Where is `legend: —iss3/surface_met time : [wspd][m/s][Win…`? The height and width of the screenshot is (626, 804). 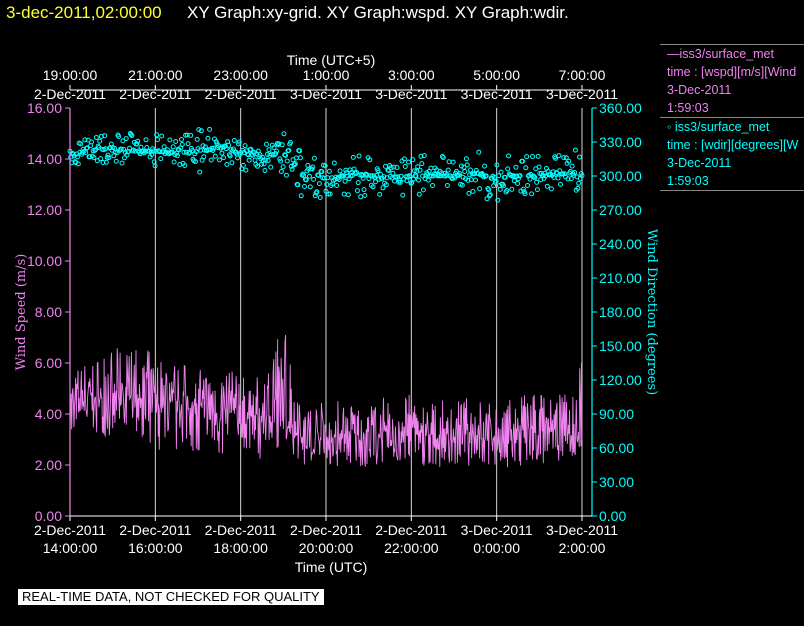 legend: —iss3/surface_met time : [wspd][m/s][Win… is located at coordinates (732, 117).